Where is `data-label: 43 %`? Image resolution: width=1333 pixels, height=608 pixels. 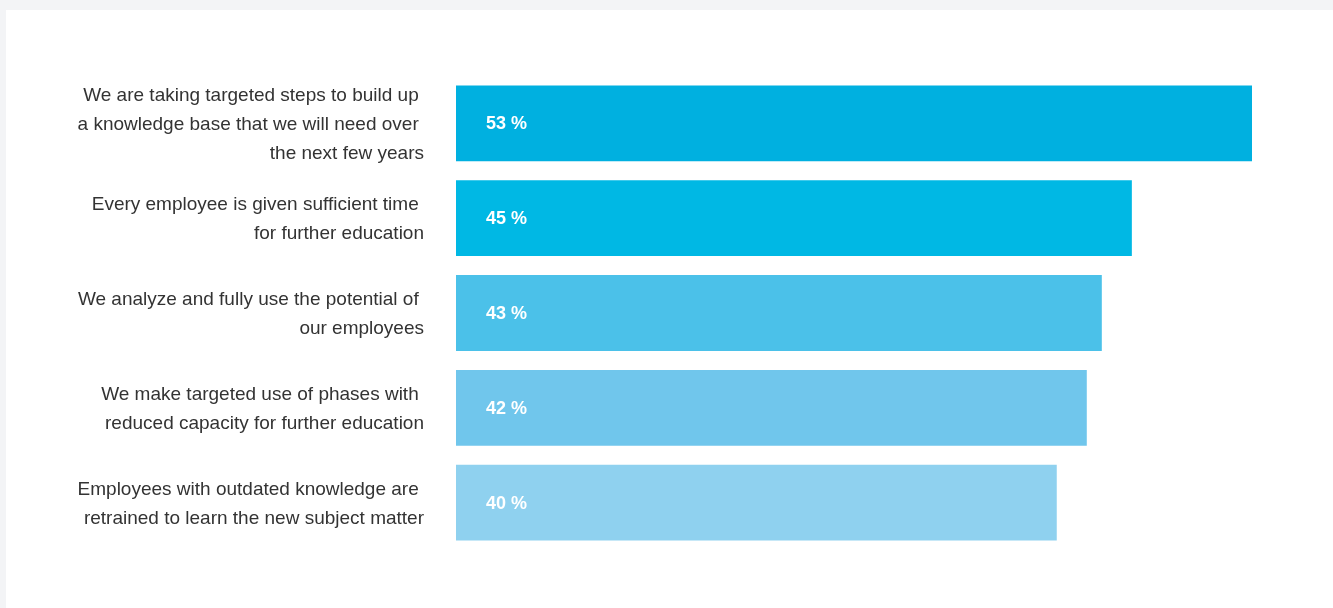 data-label: 43 % is located at coordinates (507, 313).